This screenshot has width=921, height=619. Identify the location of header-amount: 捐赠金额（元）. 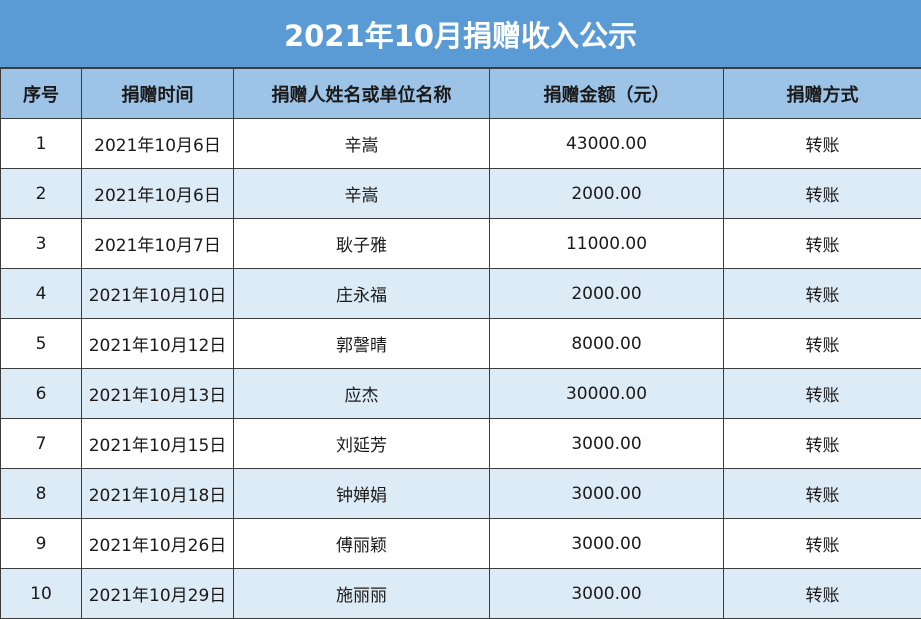
(607, 94).